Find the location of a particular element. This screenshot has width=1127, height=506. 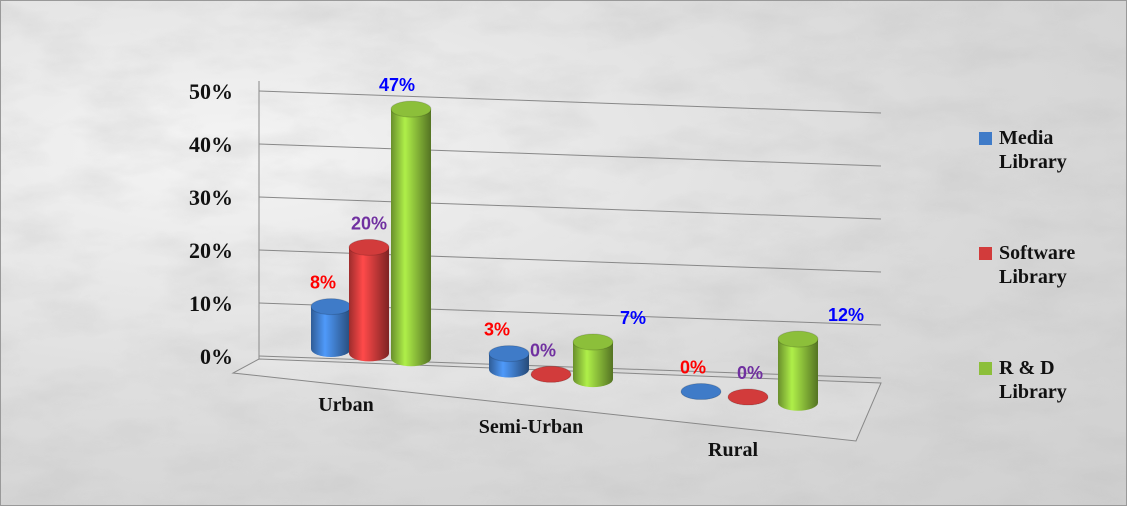

data-label: 8% is located at coordinates (323, 283).